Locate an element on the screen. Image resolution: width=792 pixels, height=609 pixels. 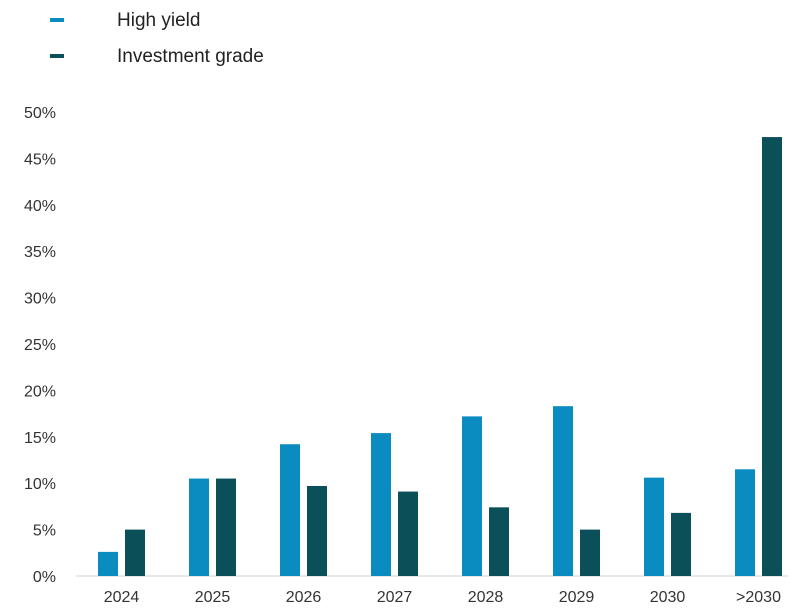
y-tick-label: 10% is located at coordinates (40, 484).